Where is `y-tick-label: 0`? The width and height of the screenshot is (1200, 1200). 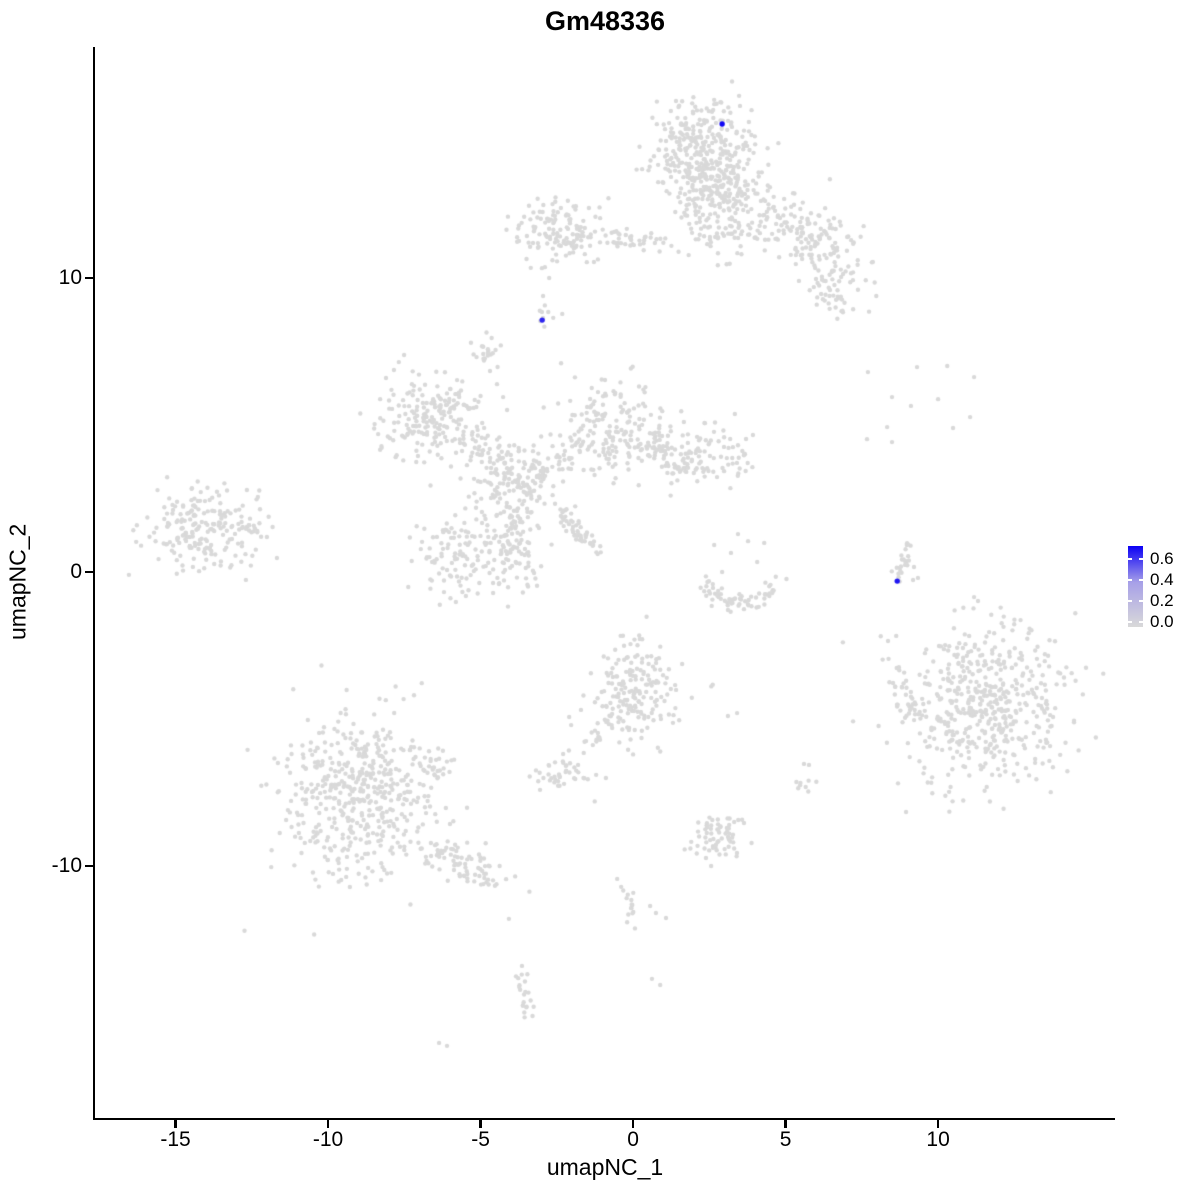 y-tick-label: 0 is located at coordinates (76, 571).